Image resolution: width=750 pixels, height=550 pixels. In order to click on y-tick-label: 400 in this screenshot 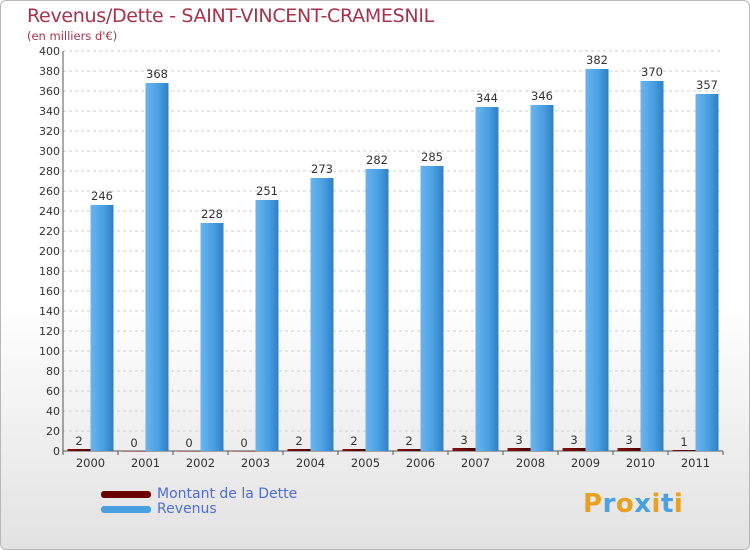, I will do `click(49, 51)`.